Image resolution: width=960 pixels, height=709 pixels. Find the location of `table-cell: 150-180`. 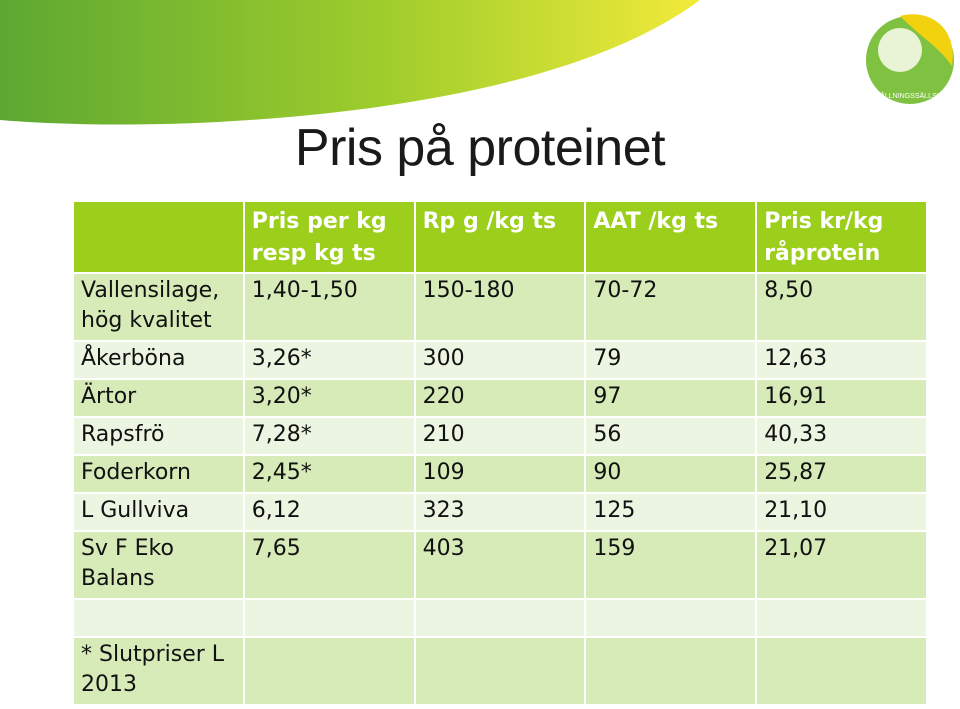

table-cell: 150-180 is located at coordinates (500, 307).